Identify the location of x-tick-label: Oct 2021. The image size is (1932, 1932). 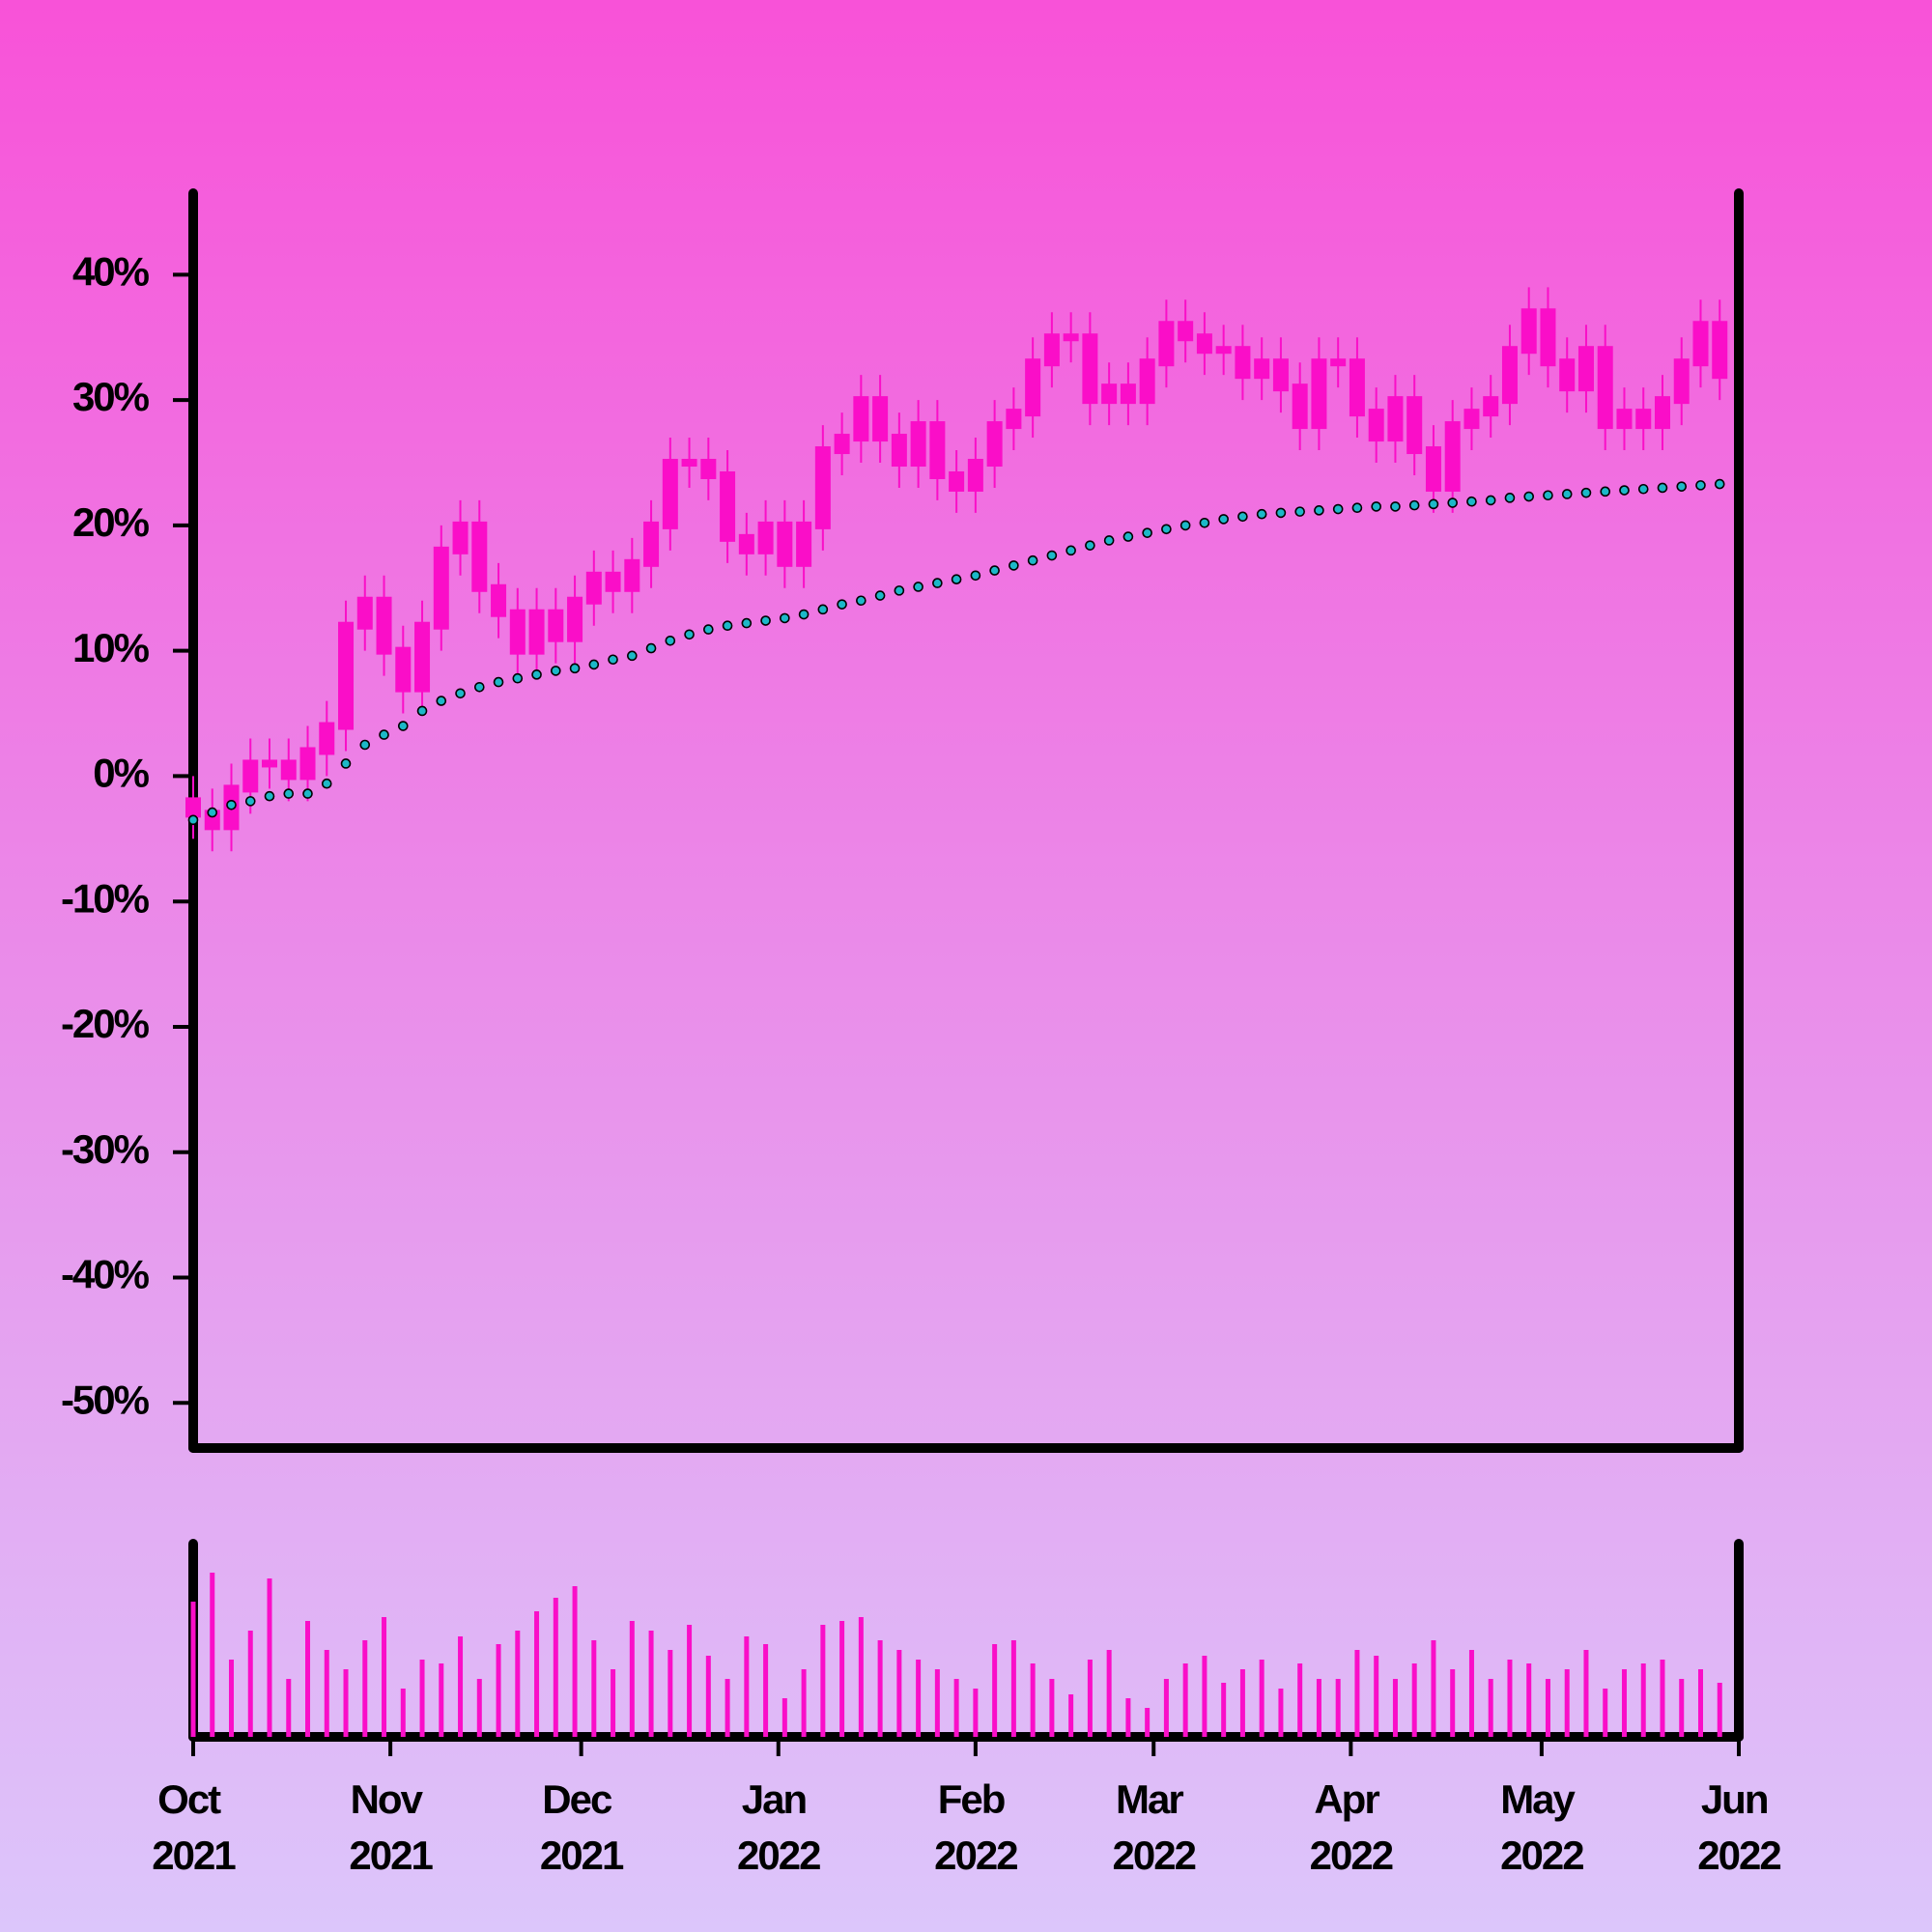
(194, 1827).